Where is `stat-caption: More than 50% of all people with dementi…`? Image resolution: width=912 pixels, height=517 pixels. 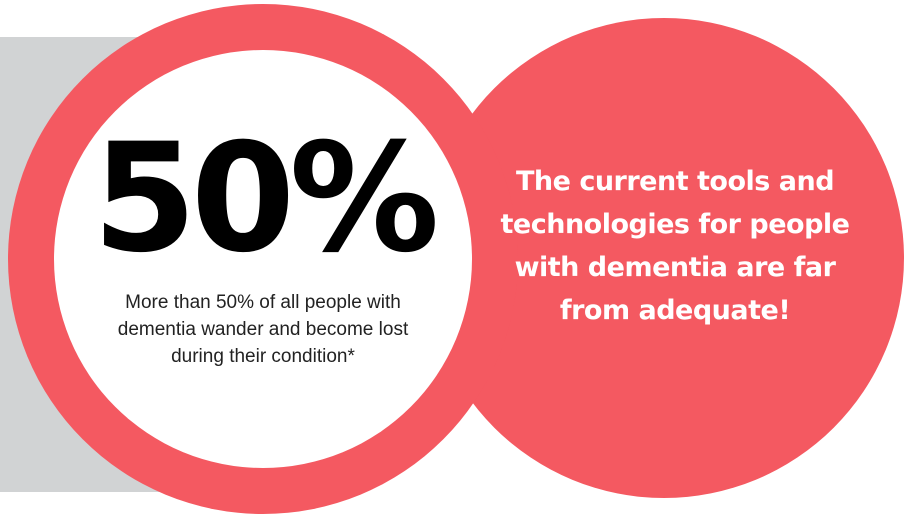 stat-caption: More than 50% of all people with dementi… is located at coordinates (263, 329).